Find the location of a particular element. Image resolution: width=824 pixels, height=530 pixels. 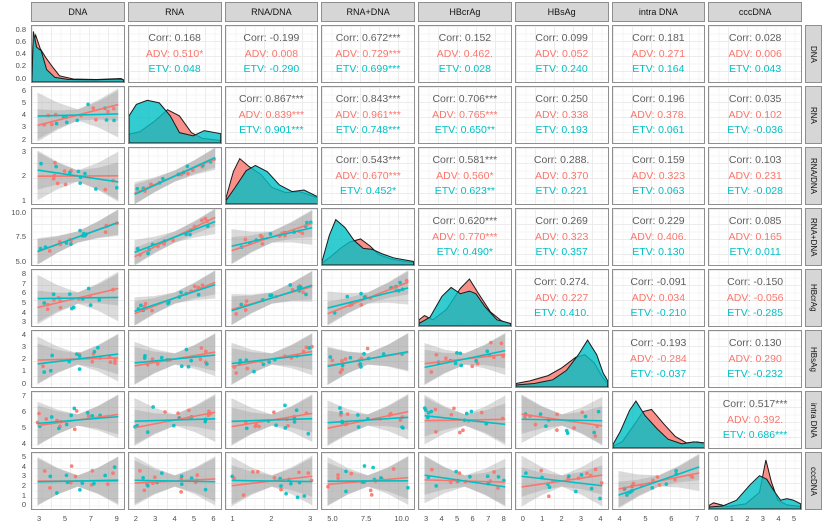

x-tick-label: 7 is located at coordinates (697, 518).